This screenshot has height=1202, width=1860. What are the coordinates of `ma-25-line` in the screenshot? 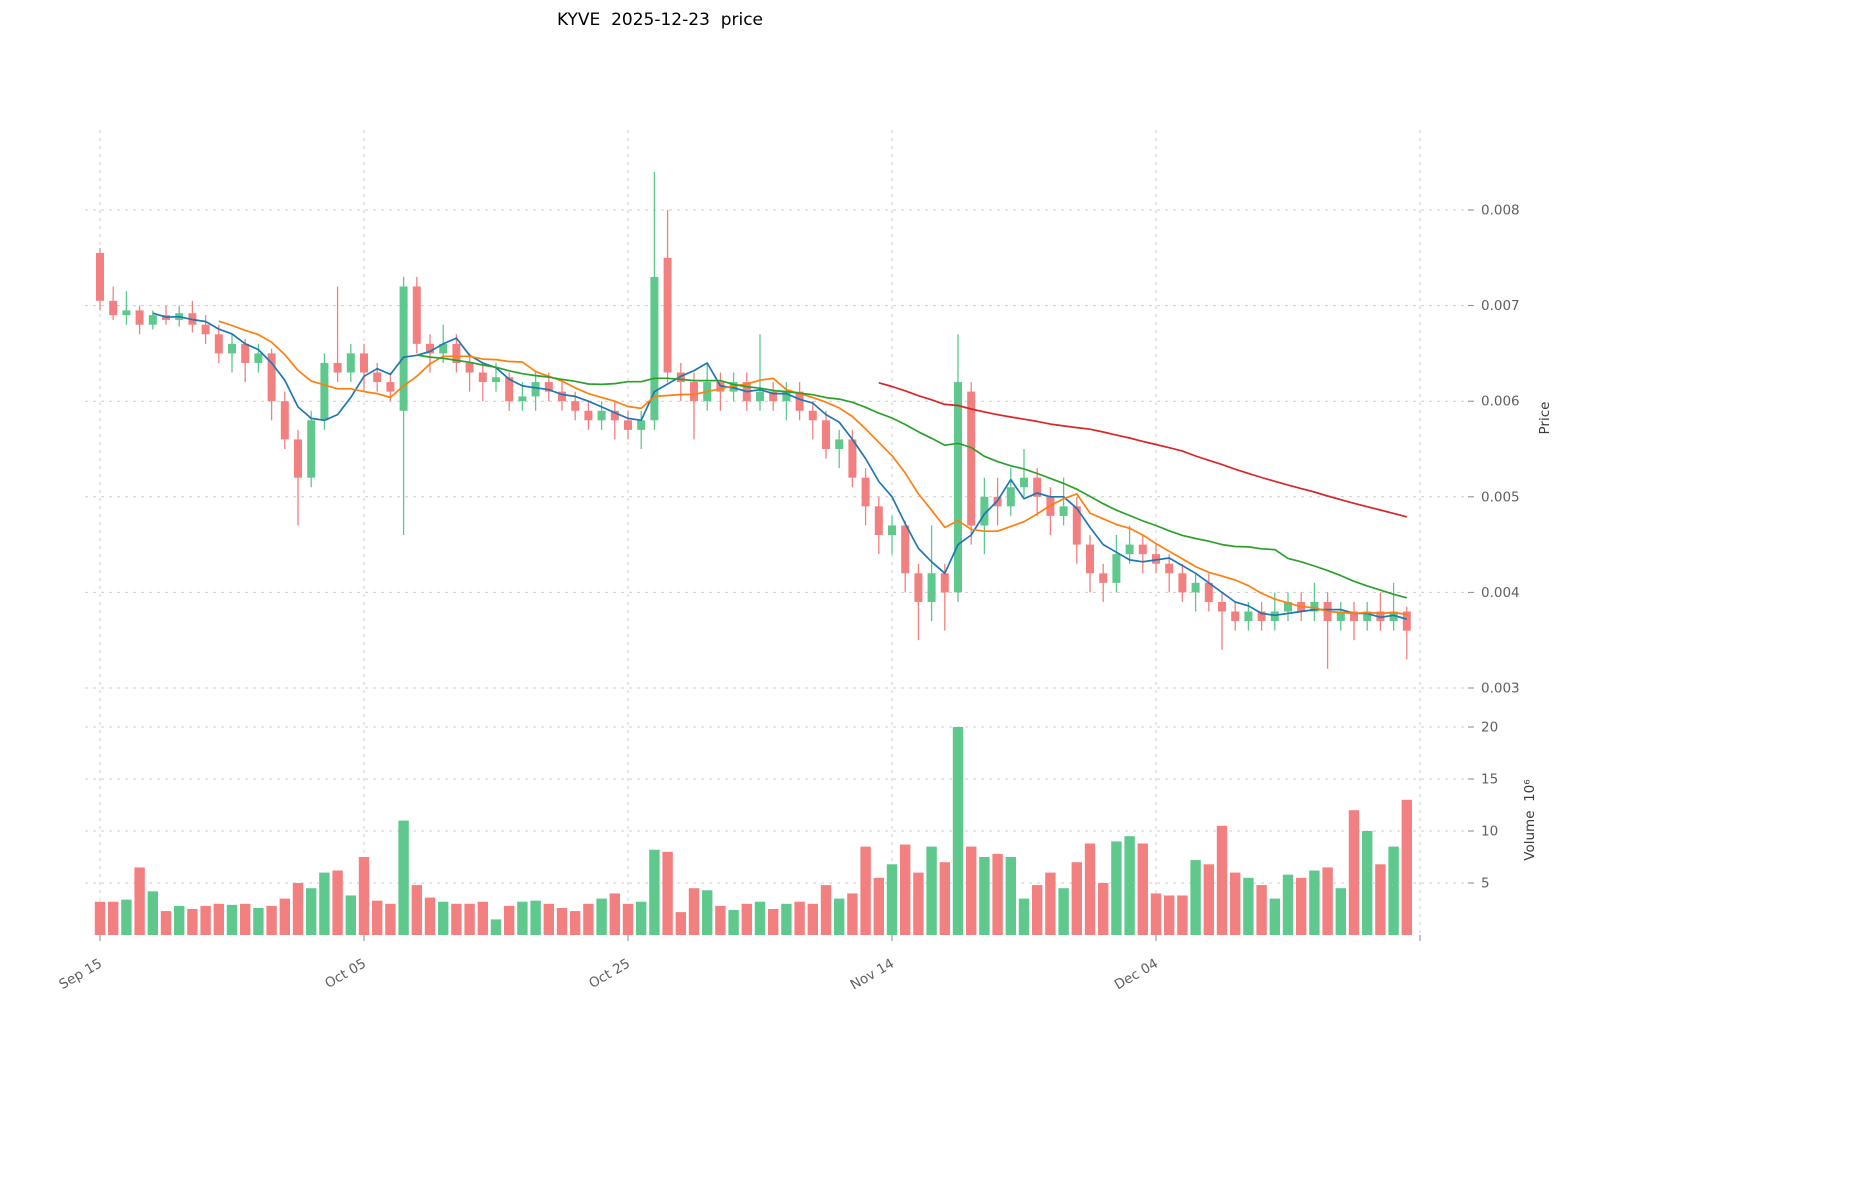 It's located at (912, 476).